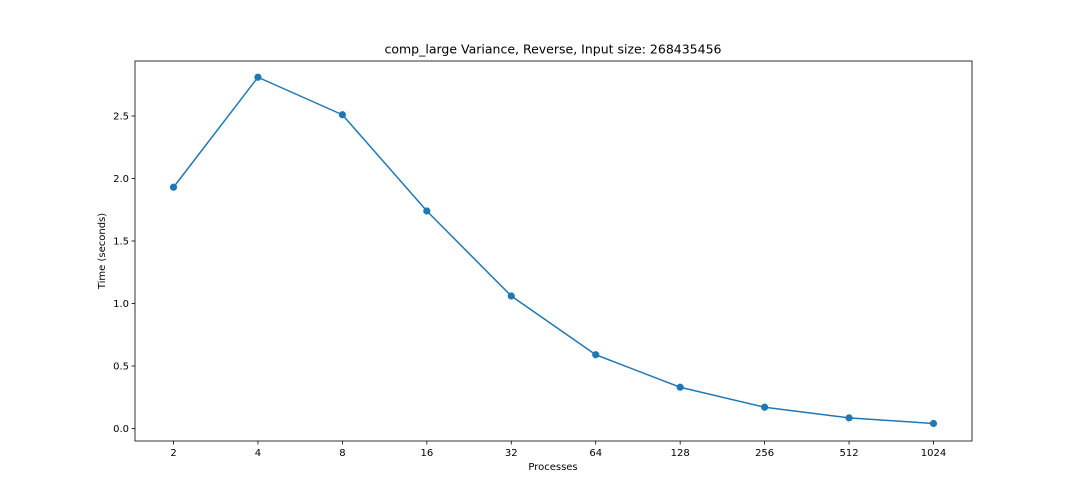 Image resolution: width=1080 pixels, height=504 pixels. Describe the element at coordinates (764, 453) in the screenshot. I see `x-tick-label: 256` at that location.